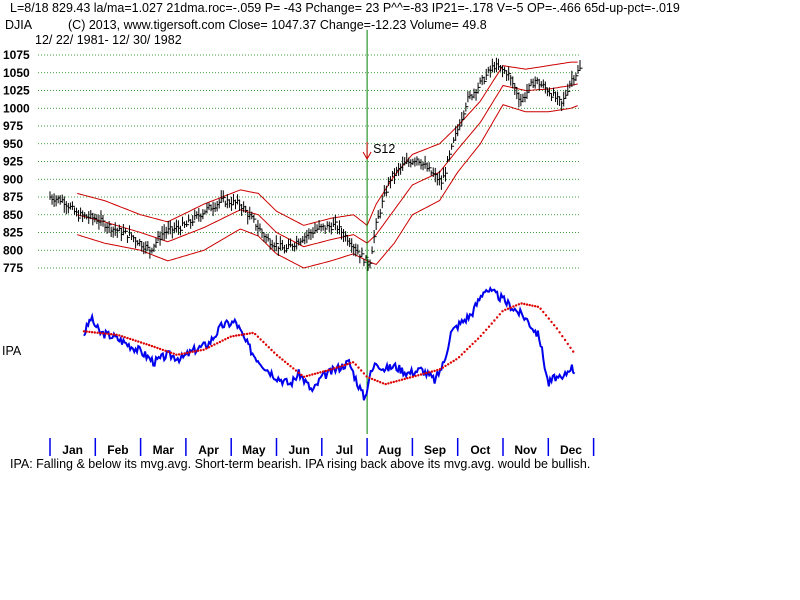 The width and height of the screenshot is (800, 600). I want to click on month-label: Sep, so click(435, 450).